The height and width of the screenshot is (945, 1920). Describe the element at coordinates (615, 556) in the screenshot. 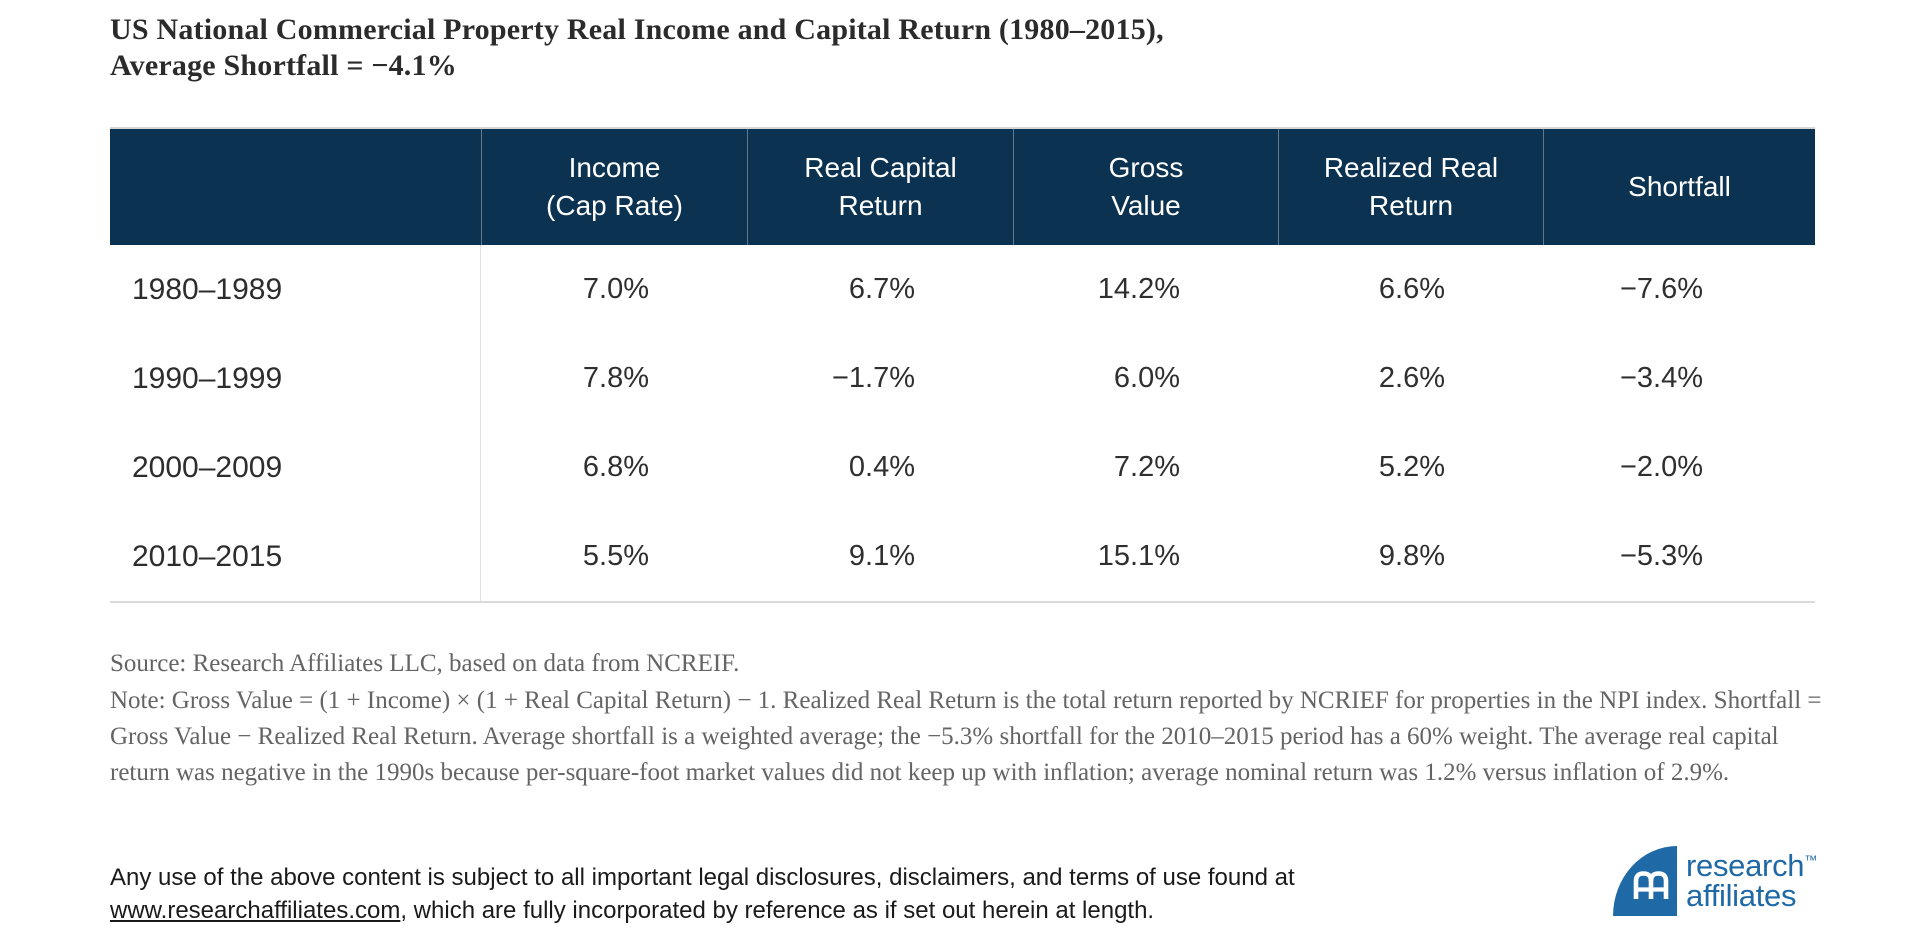

I see `cell-income-2010s: 5.5%` at that location.